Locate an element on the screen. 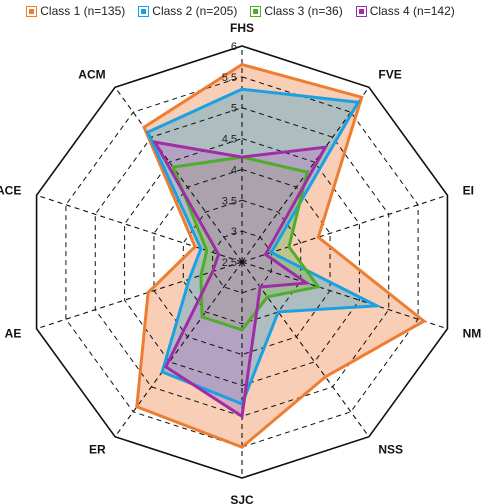  tick-label: 3.5 is located at coordinates (229, 201).